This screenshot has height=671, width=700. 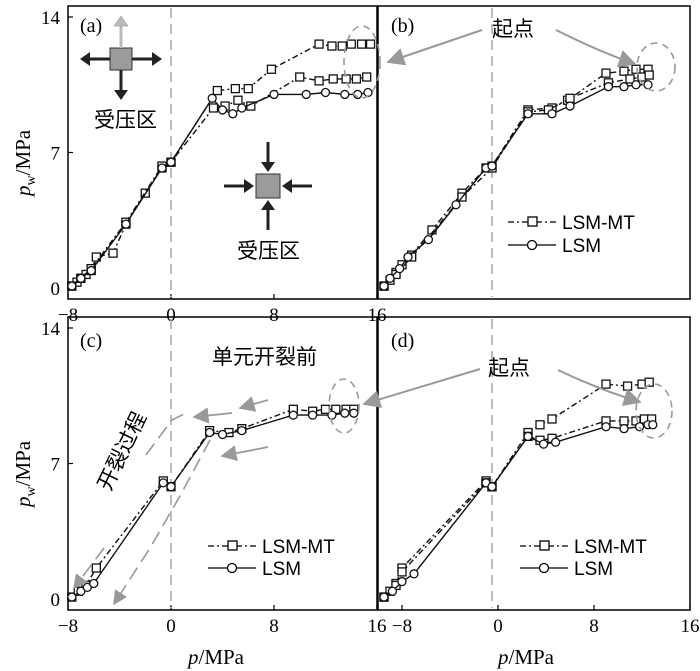 I want to click on start-point-highlight-c, so click(x=344, y=406).